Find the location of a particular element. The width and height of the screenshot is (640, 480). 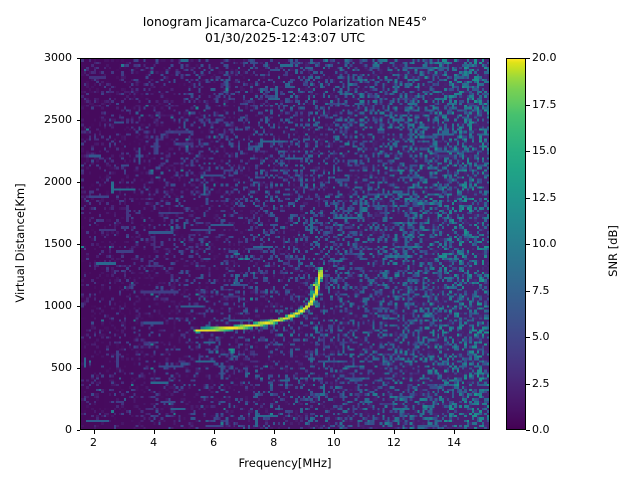

x-axis-label: Frequency[MHz] is located at coordinates (285, 463).